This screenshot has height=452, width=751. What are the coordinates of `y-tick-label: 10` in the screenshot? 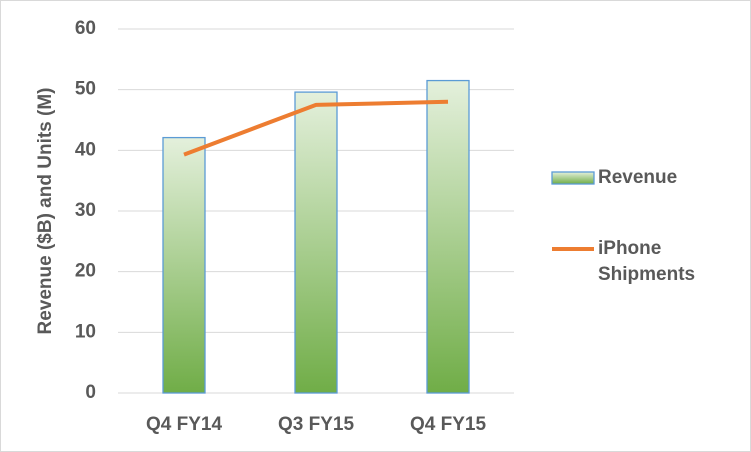 It's located at (85, 331).